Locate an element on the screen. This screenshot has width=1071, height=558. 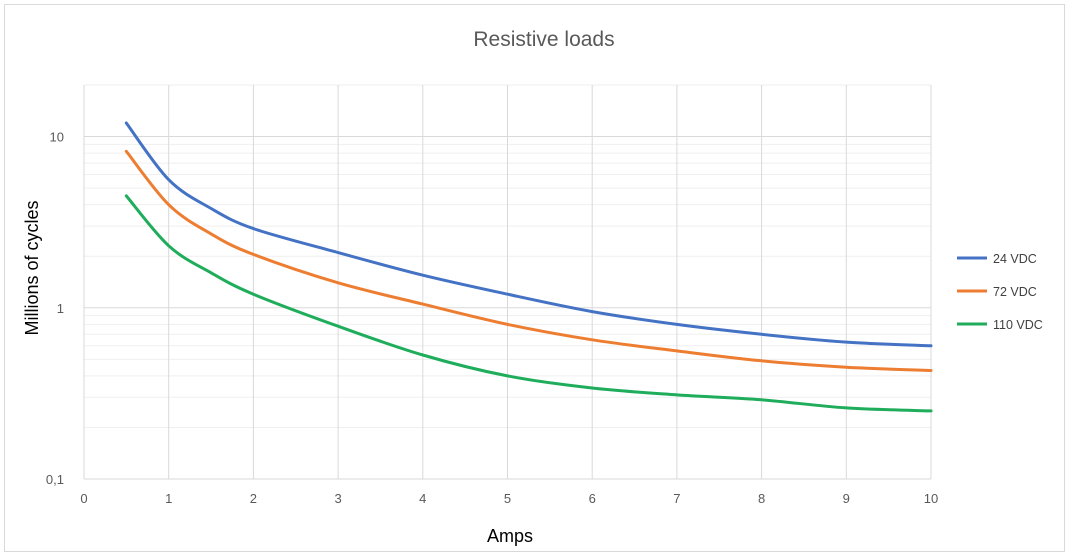
y-tick-label: 0,1 is located at coordinates (55, 479).